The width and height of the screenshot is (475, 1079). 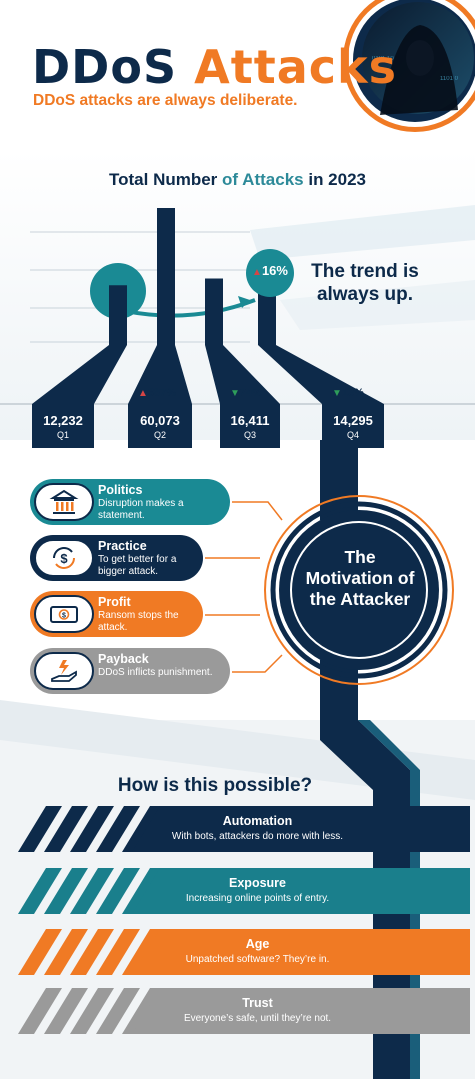 What do you see at coordinates (365, 283) in the screenshot?
I see `trend-text: The trend is always up.` at bounding box center [365, 283].